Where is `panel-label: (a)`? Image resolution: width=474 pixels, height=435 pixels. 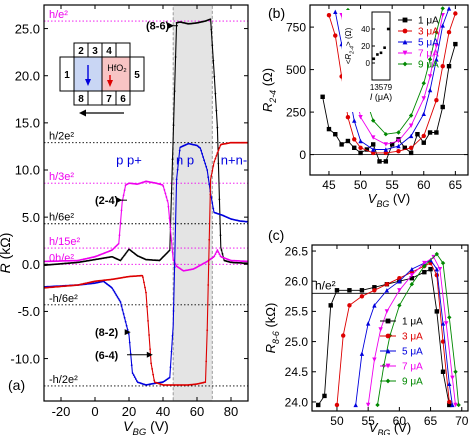 panel-label: (a) is located at coordinates (16, 385).